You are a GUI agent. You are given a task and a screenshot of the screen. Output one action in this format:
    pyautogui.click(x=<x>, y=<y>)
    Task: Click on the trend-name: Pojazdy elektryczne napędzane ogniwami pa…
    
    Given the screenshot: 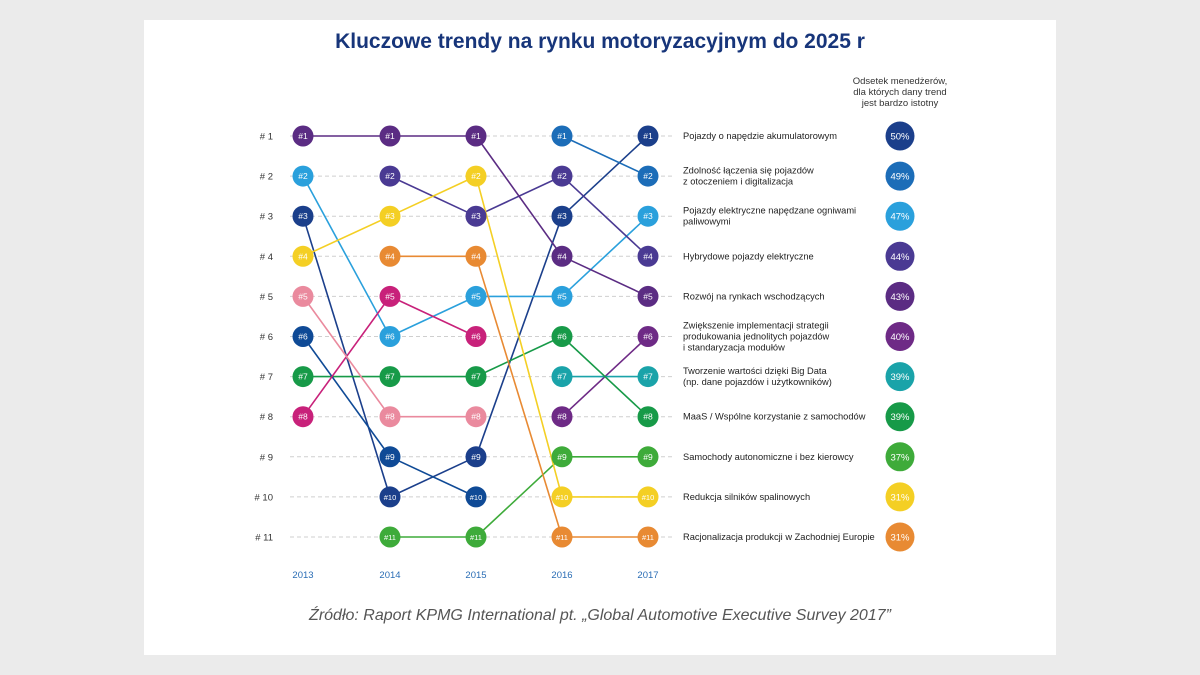 What is the action you would take?
    pyautogui.click(x=769, y=216)
    